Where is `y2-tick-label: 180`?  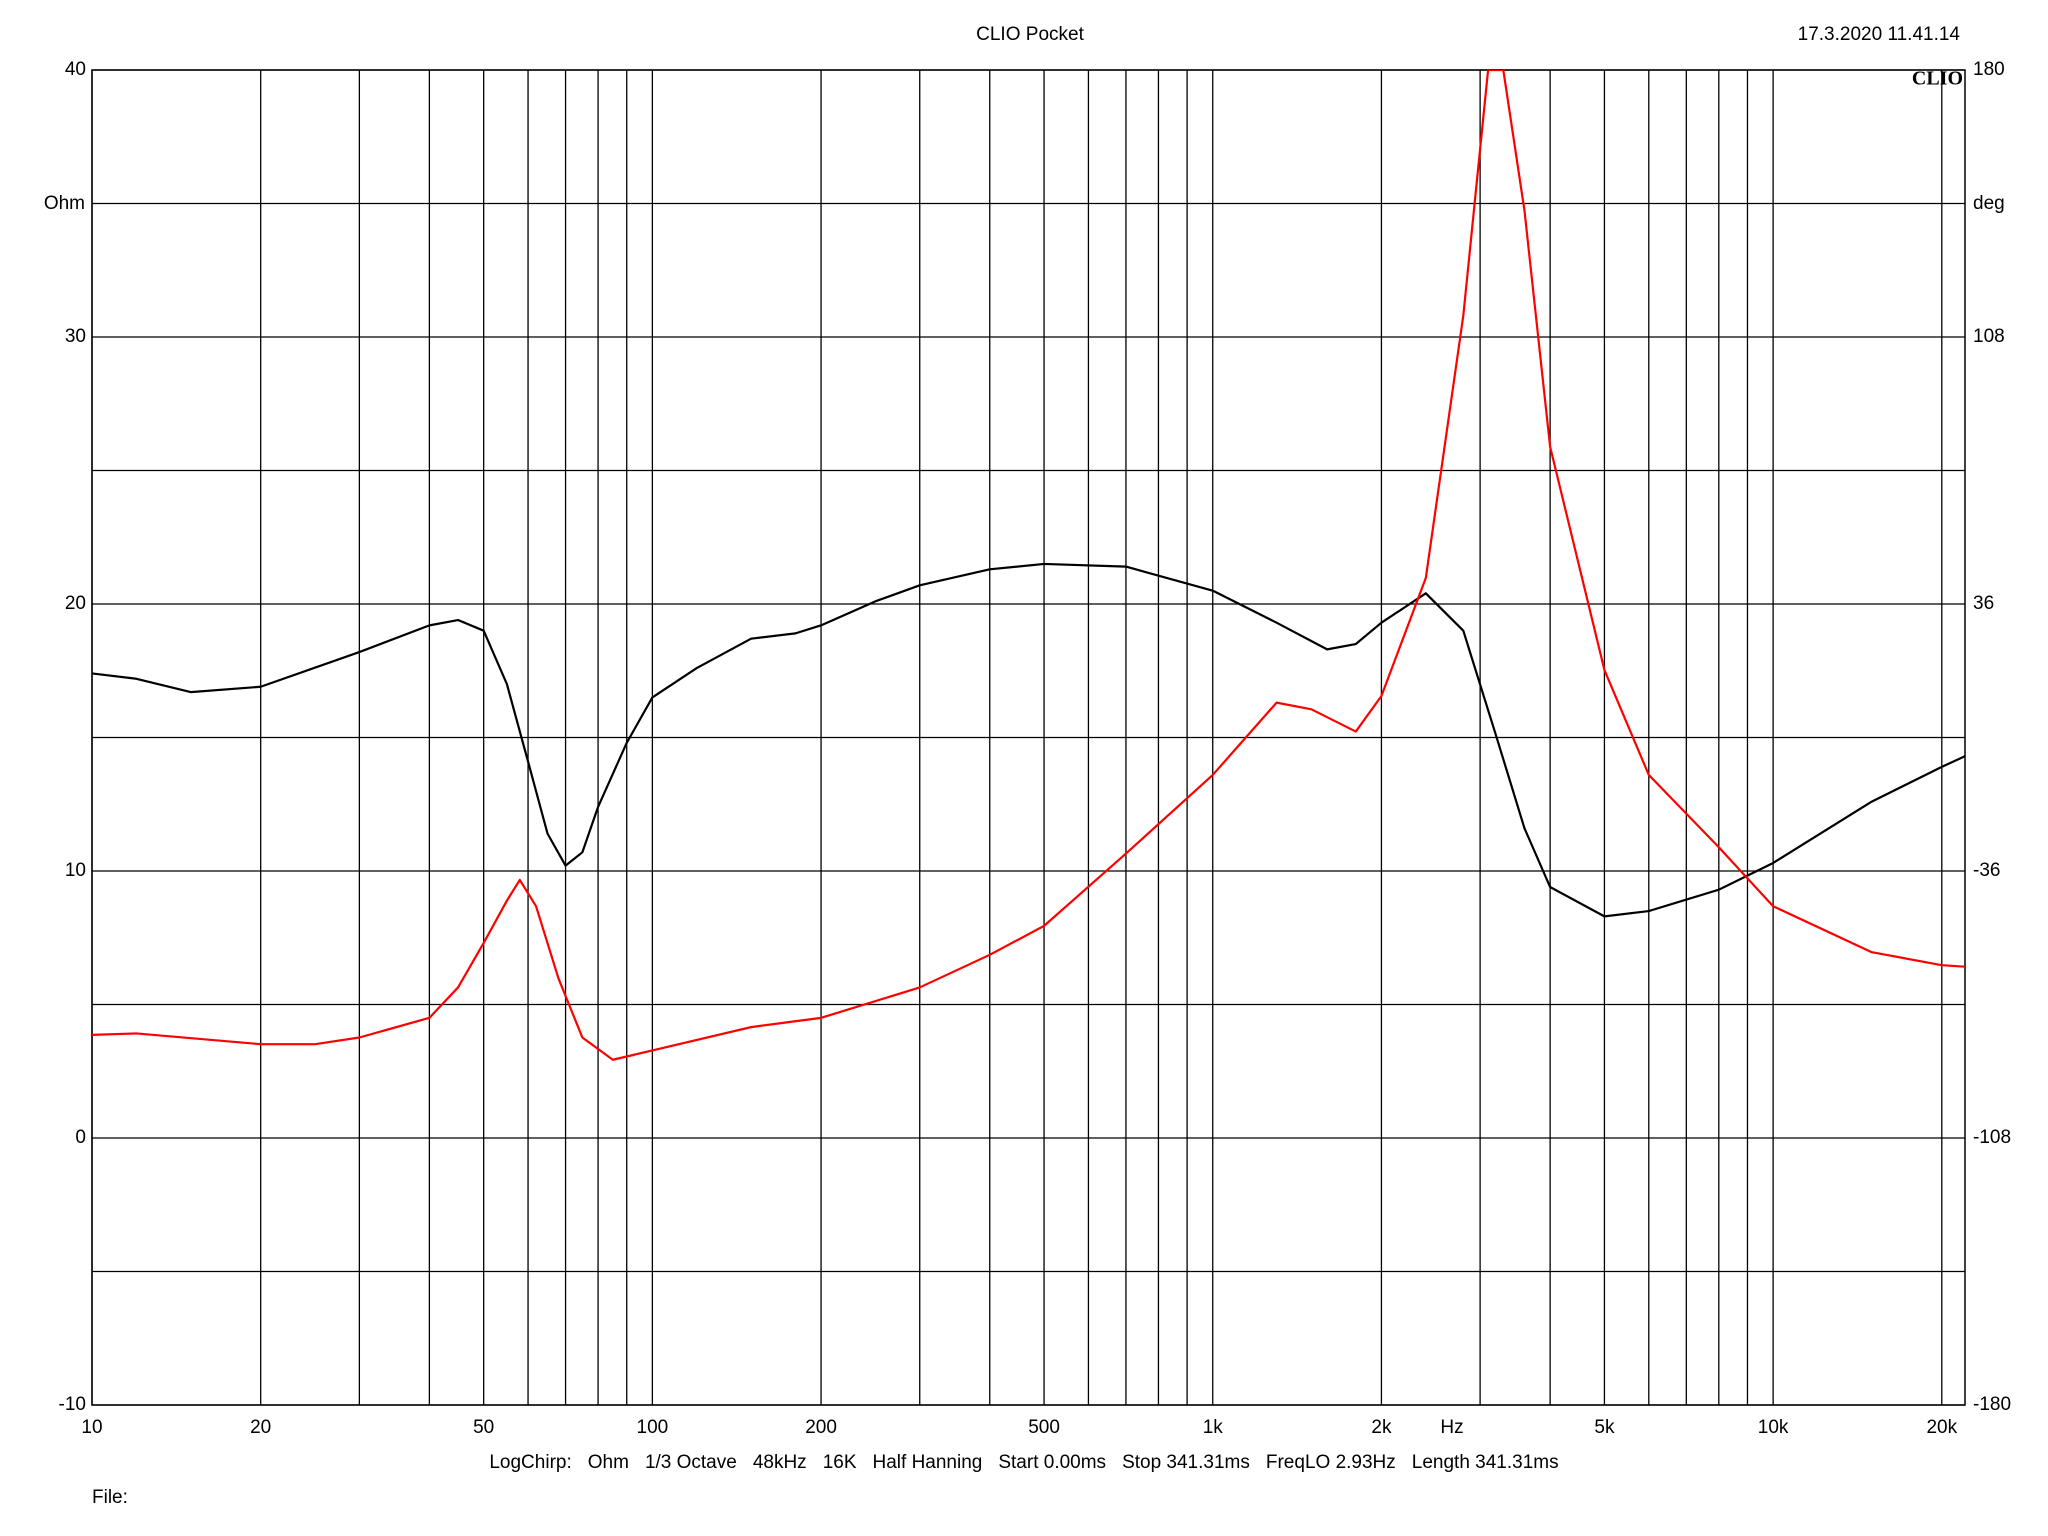
y2-tick-label: 180 is located at coordinates (1989, 69).